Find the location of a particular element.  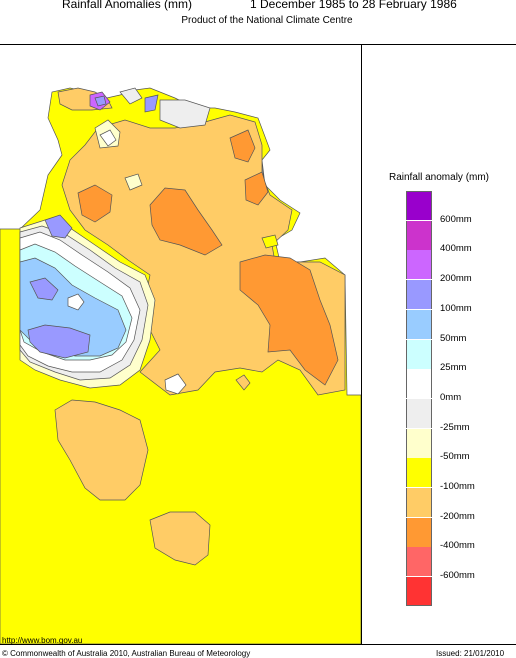

legend-title: Rainfall anomaly (mm) is located at coordinates (439, 177).